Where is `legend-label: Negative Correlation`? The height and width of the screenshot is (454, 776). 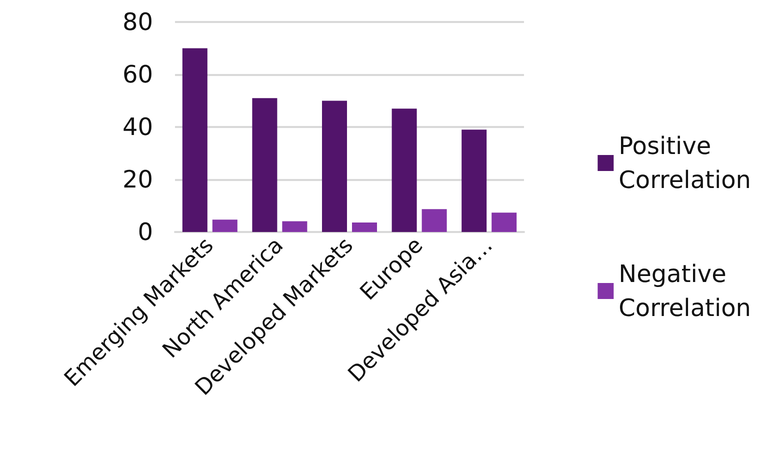 legend-label: Negative Correlation is located at coordinates (685, 291).